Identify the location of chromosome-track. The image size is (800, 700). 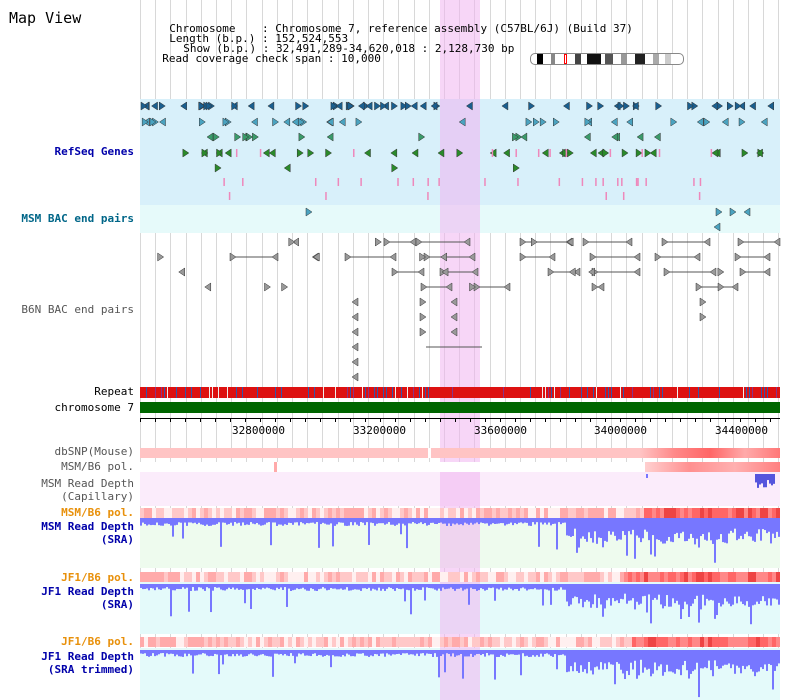
(460, 407).